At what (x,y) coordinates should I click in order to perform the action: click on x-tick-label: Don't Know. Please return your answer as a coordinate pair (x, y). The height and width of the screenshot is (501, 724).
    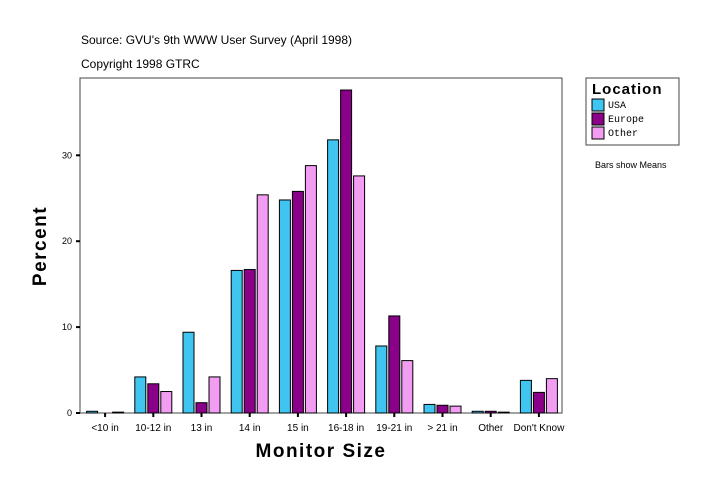
    Looking at the image, I should click on (539, 428).